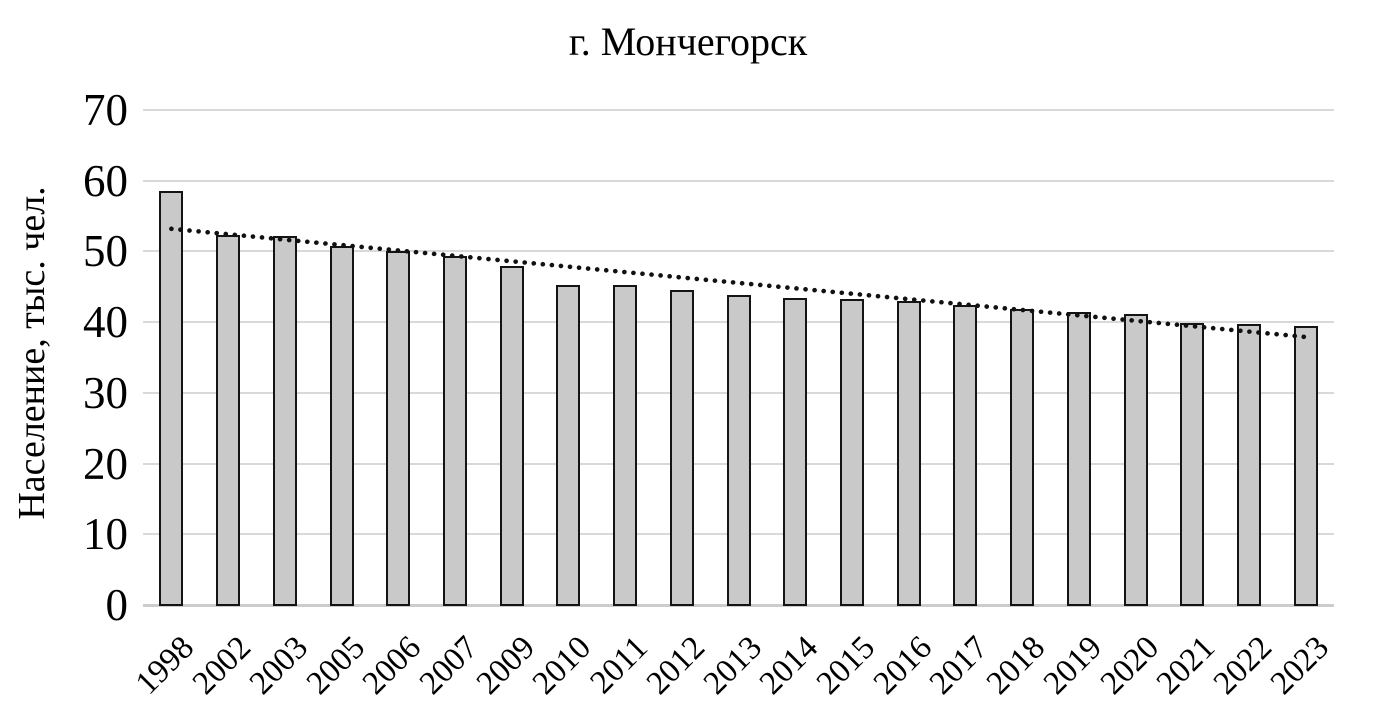  Describe the element at coordinates (562, 665) in the screenshot. I see `x-tick-label-2010: 2010` at that location.